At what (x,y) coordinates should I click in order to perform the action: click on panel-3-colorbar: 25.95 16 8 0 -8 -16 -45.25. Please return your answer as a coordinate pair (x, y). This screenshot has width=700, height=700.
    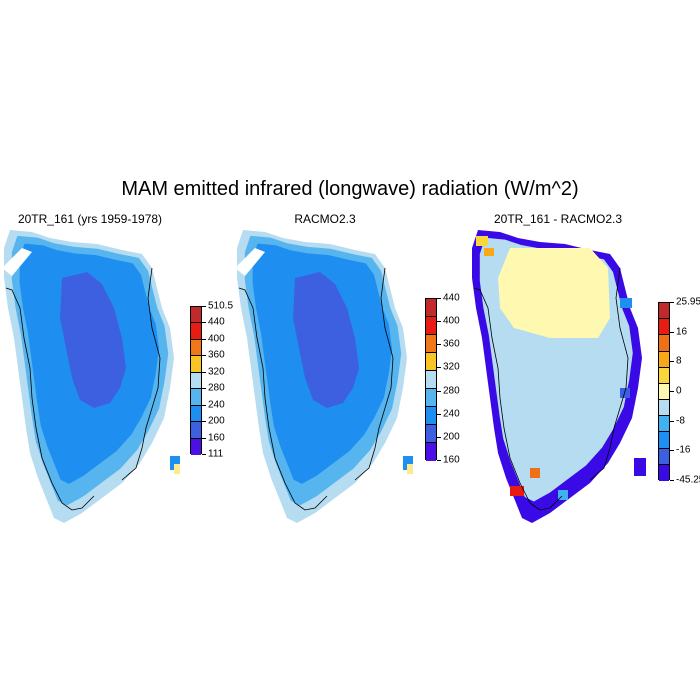
    Looking at the image, I should click on (679, 391).